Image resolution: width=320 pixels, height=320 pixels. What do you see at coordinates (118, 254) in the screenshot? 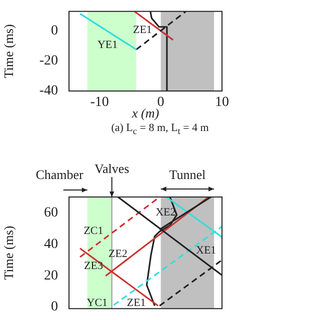
I see `annotation: ZE2` at bounding box center [118, 254].